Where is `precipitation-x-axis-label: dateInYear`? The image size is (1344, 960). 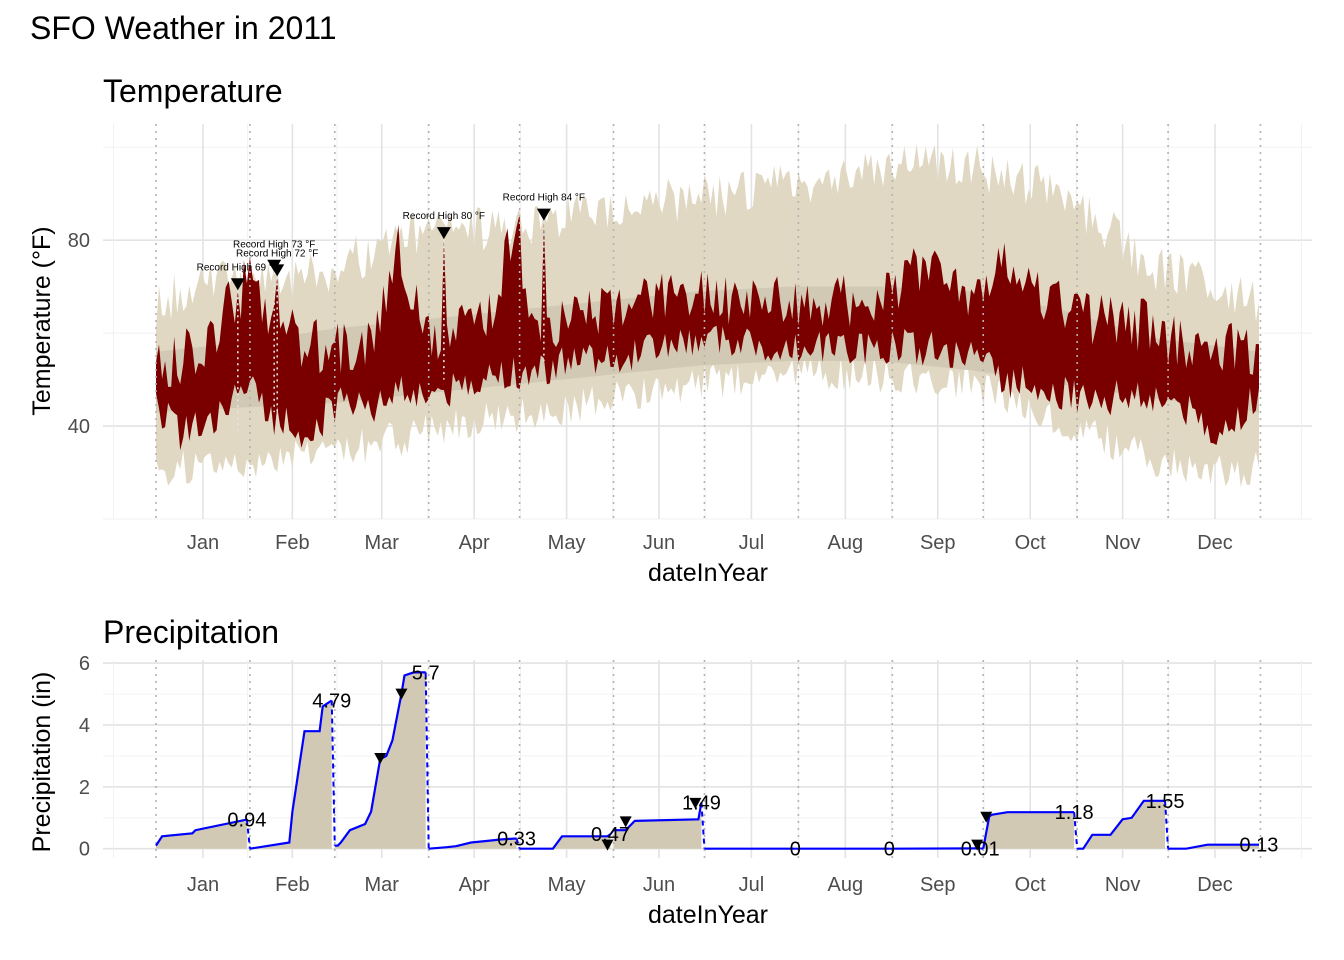 precipitation-x-axis-label: dateInYear is located at coordinates (708, 915).